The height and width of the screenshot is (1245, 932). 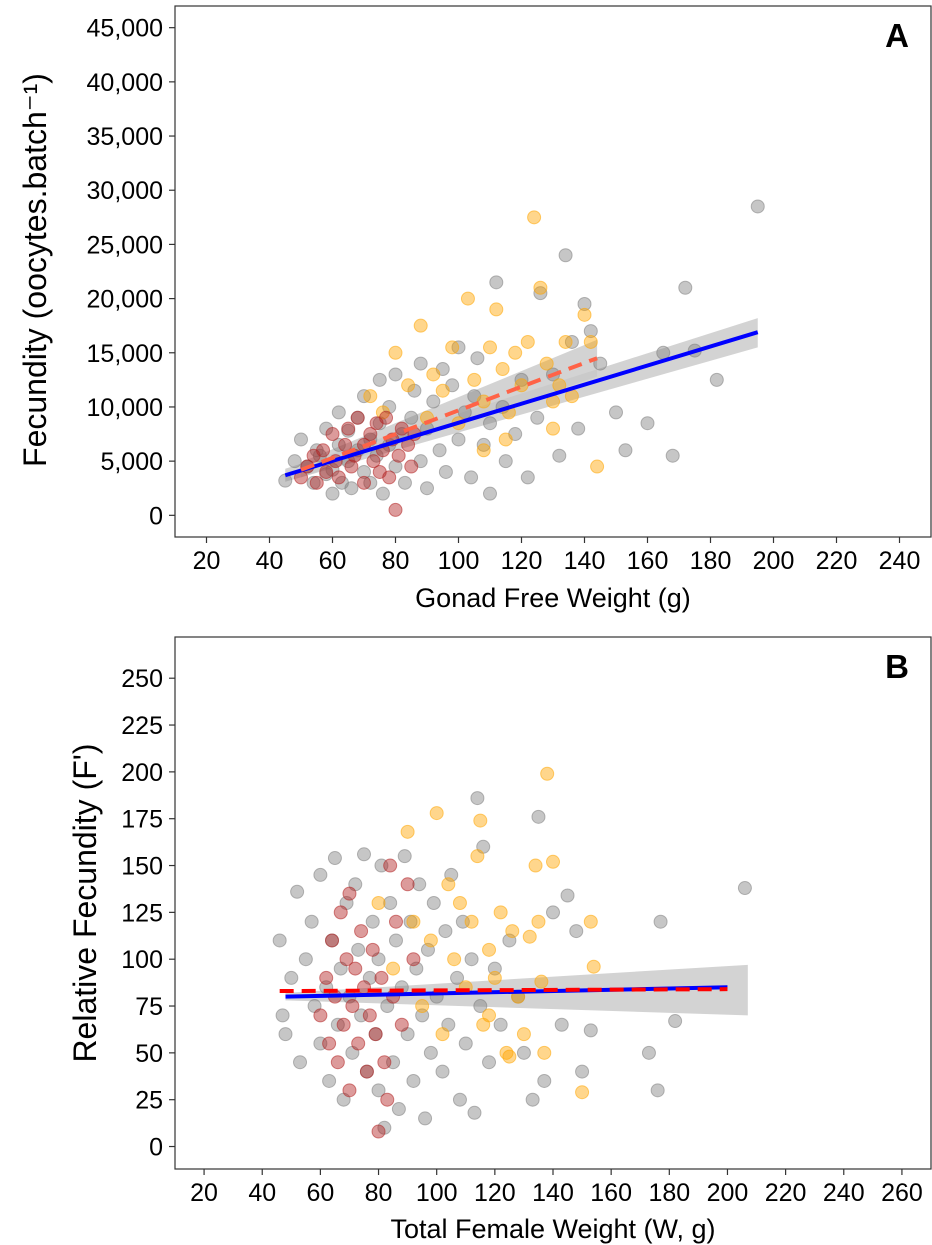 I want to click on x-tick-label: 80, so click(x=396, y=561).